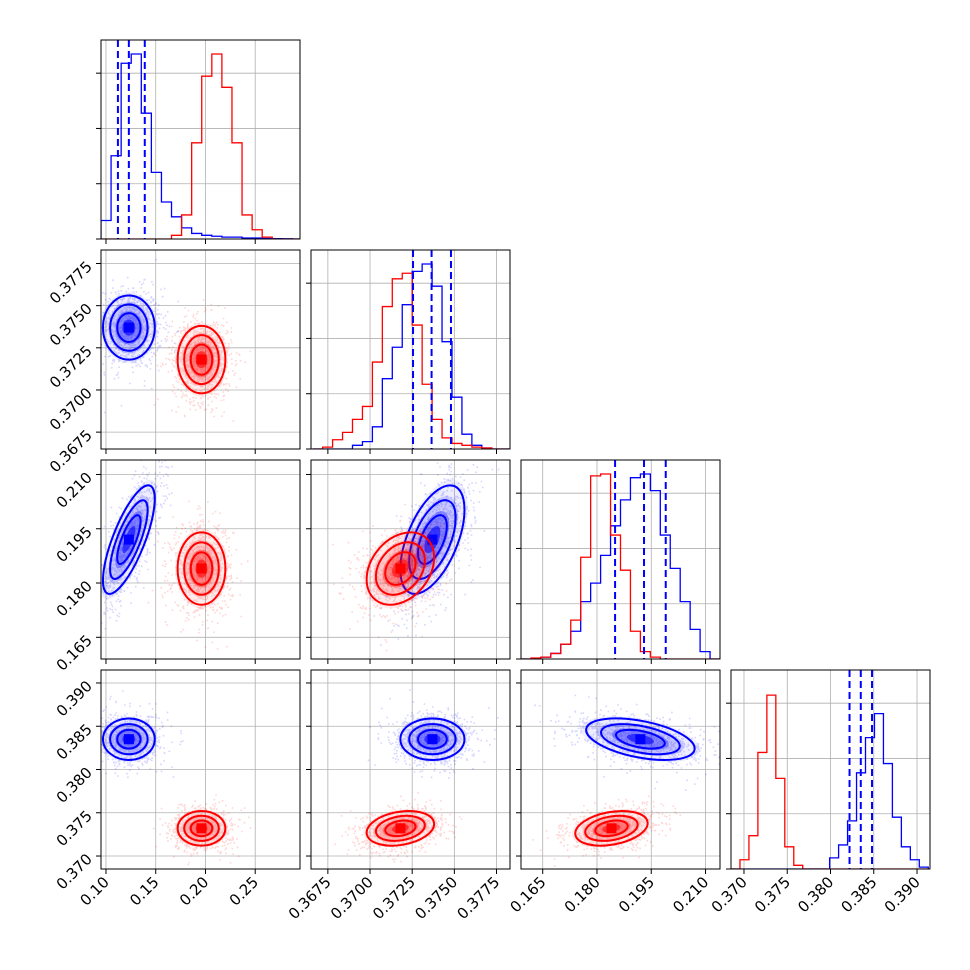 This screenshot has height=970, width=970. Describe the element at coordinates (74, 652) in the screenshot. I see `y-tick-label: 0.165` at that location.